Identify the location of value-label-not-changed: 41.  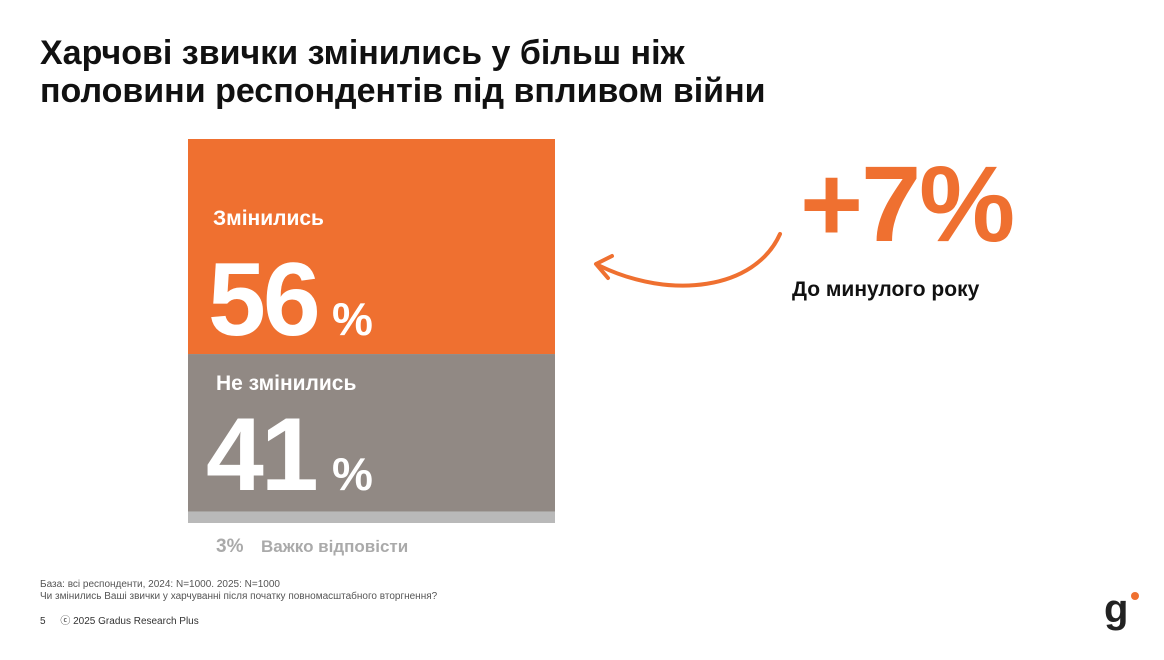
(261, 455).